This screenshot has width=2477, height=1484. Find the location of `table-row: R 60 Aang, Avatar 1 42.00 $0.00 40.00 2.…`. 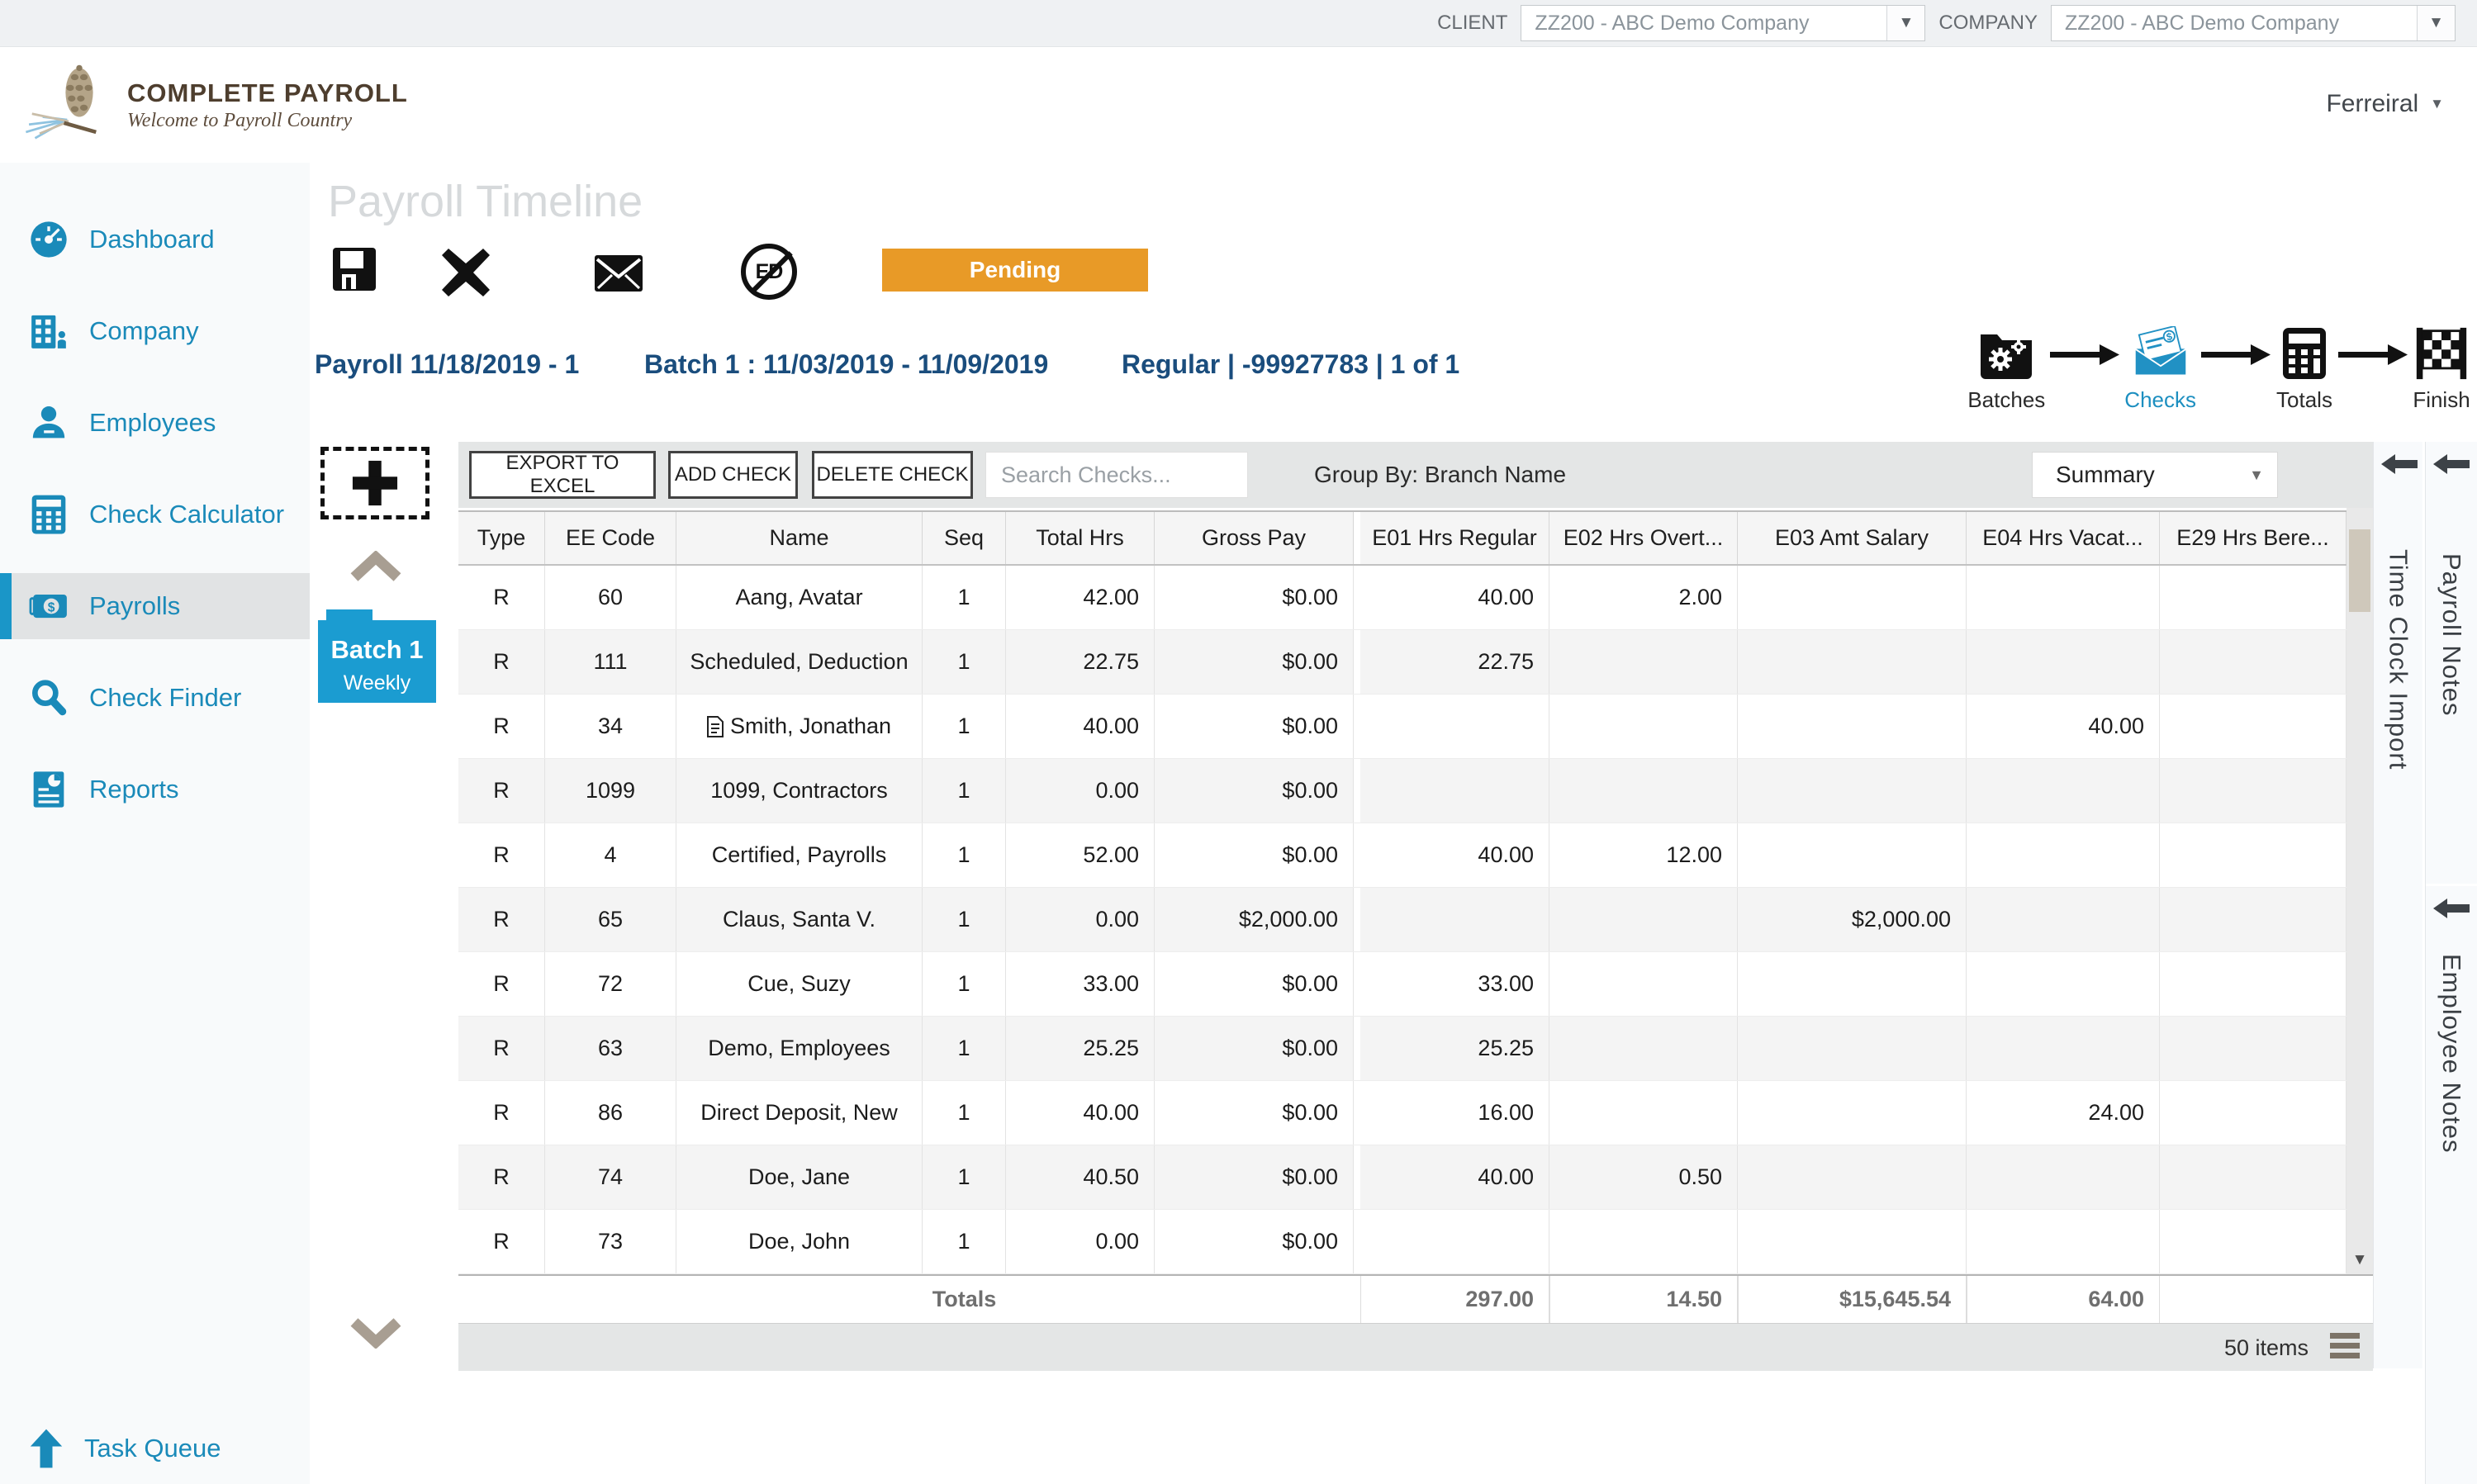

table-row: R 60 Aang, Avatar 1 42.00 $0.00 40.00 2.… is located at coordinates (1402, 598).